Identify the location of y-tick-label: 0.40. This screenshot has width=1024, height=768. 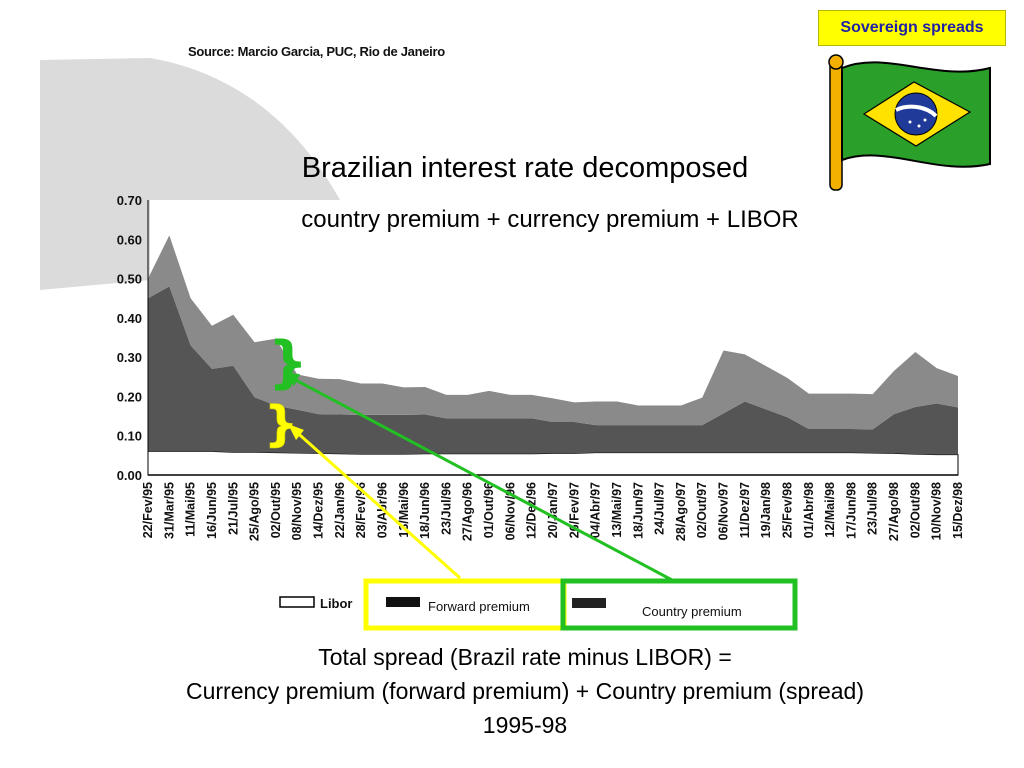
(129, 318).